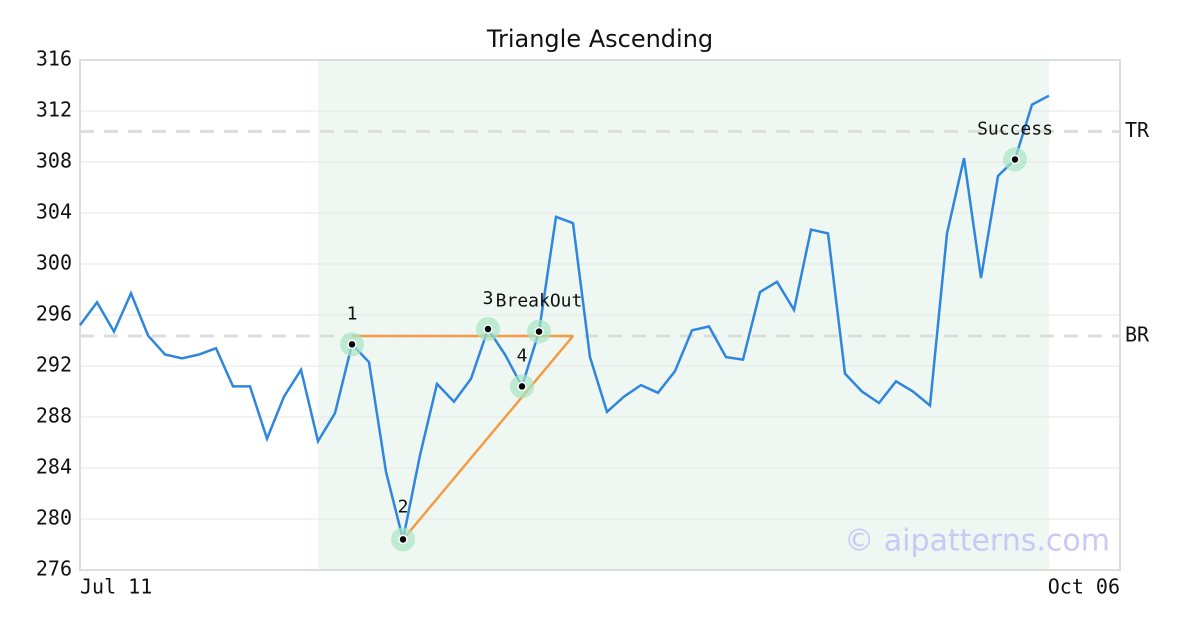 The image size is (1200, 630). I want to click on y-tick-label: 288, so click(54, 416).